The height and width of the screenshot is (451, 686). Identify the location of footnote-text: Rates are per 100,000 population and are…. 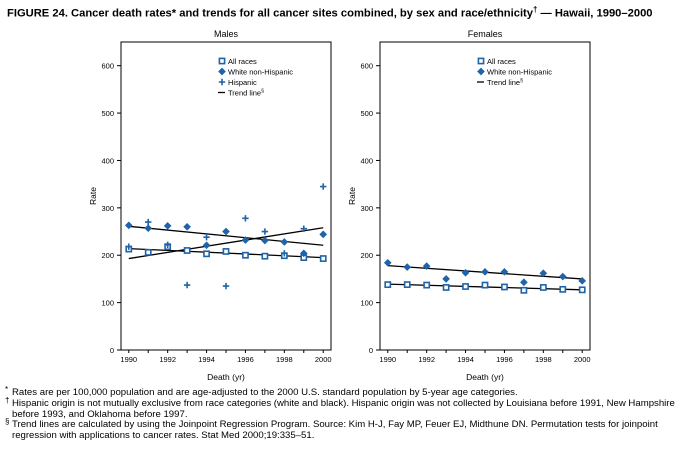
(265, 392).